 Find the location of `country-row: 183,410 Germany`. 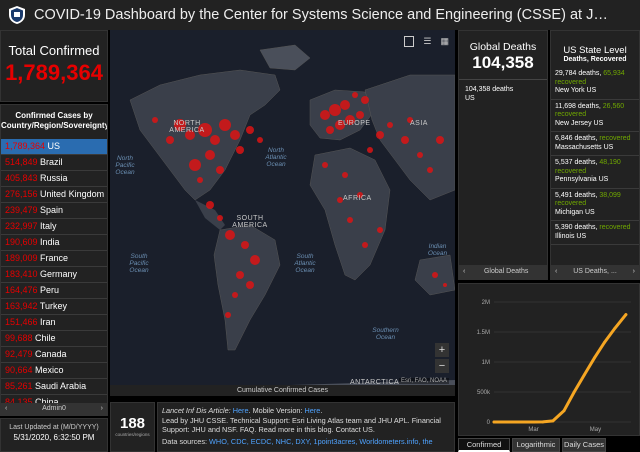

country-row: 183,410 Germany is located at coordinates (54, 275).